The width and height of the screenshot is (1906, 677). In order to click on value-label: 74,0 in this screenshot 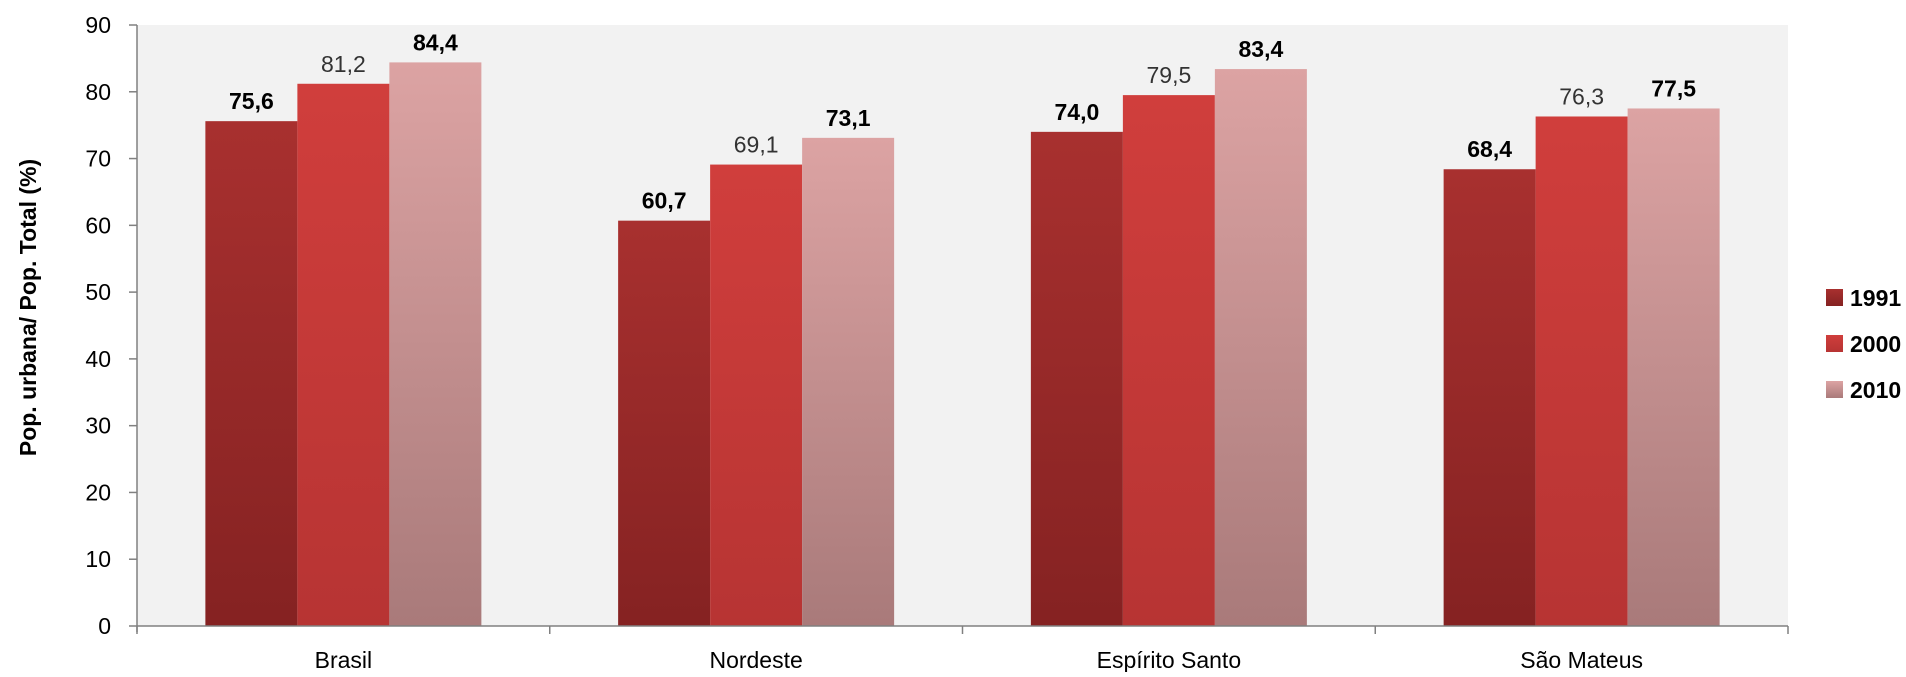, I will do `click(1076, 112)`.